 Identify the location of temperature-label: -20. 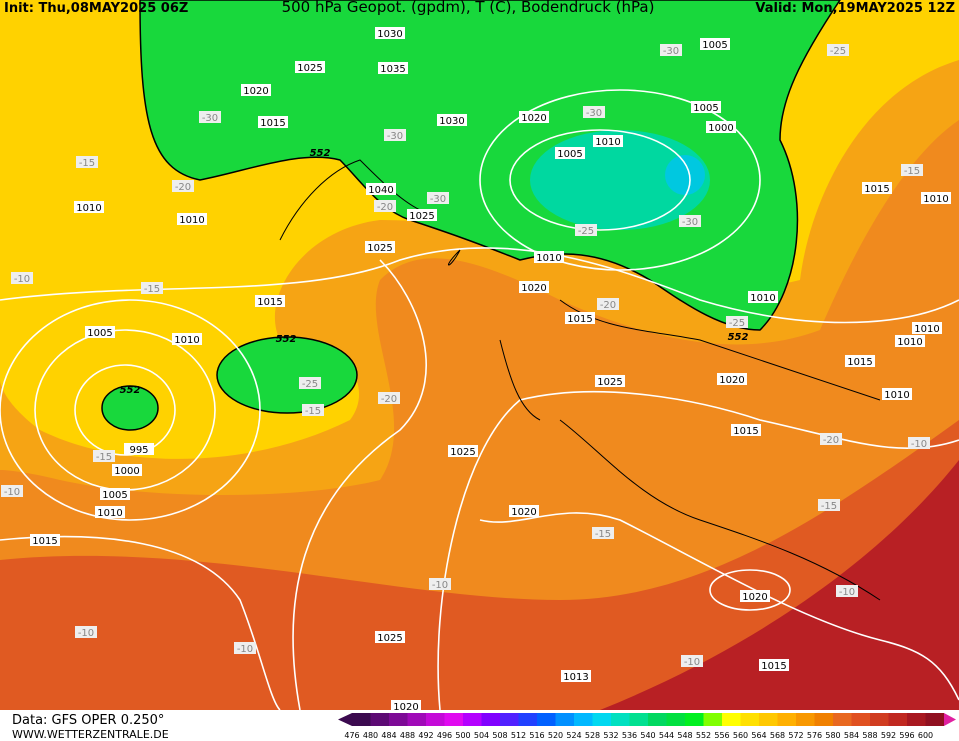
(608, 305).